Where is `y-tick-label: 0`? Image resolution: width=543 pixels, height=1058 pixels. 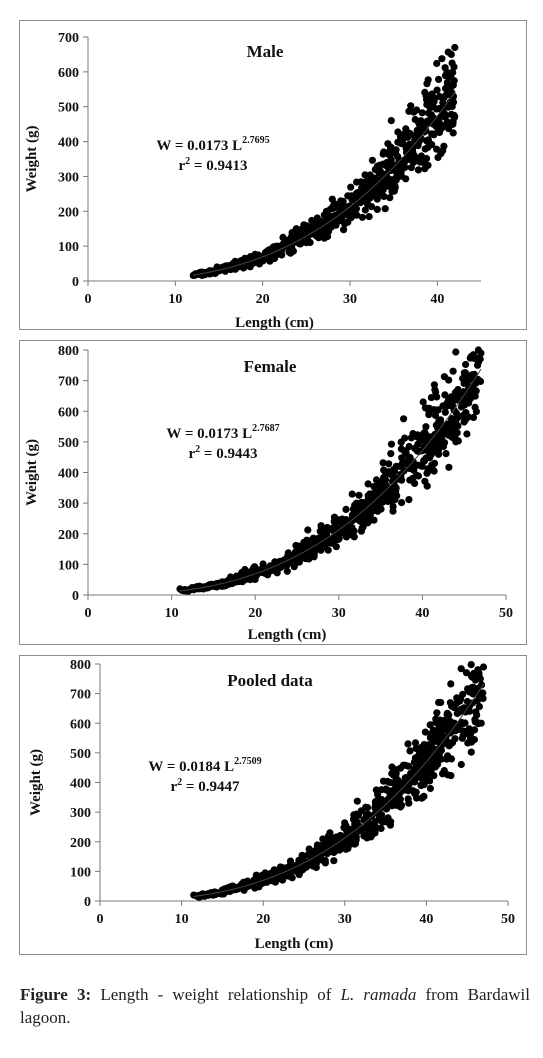
y-tick-label: 0 is located at coordinates (75, 282).